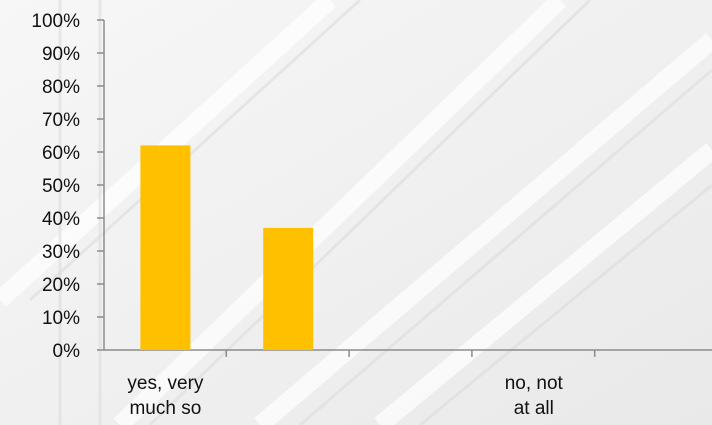 The width and height of the screenshot is (712, 425). Describe the element at coordinates (61, 87) in the screenshot. I see `y-tick-label: 80%` at that location.